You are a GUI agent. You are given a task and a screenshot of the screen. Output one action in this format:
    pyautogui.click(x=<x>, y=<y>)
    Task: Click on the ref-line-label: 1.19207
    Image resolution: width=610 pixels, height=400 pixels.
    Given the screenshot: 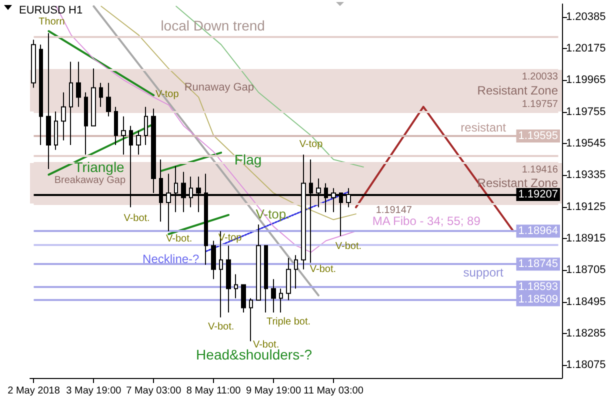 What is the action you would take?
    pyautogui.click(x=538, y=194)
    